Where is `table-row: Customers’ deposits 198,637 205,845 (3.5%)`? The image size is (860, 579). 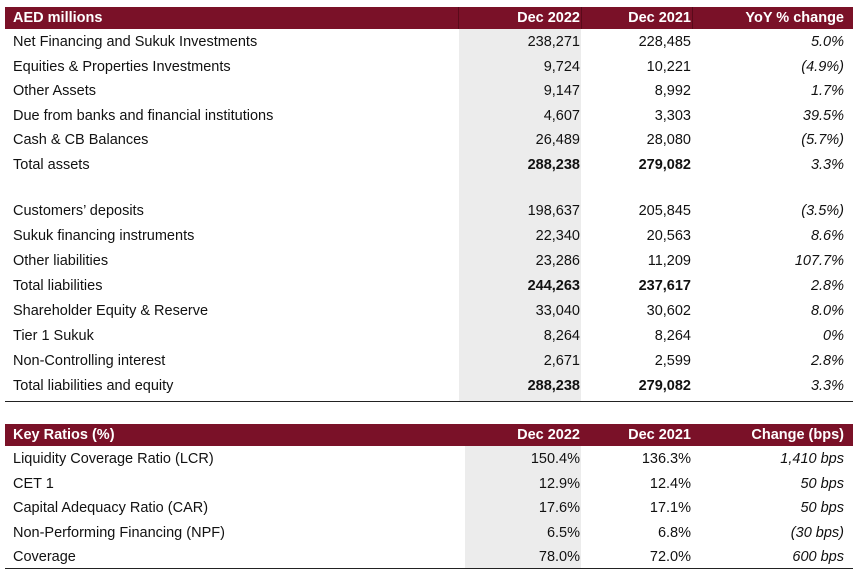 table-row: Customers’ deposits 198,637 205,845 (3.5%) is located at coordinates (429, 211).